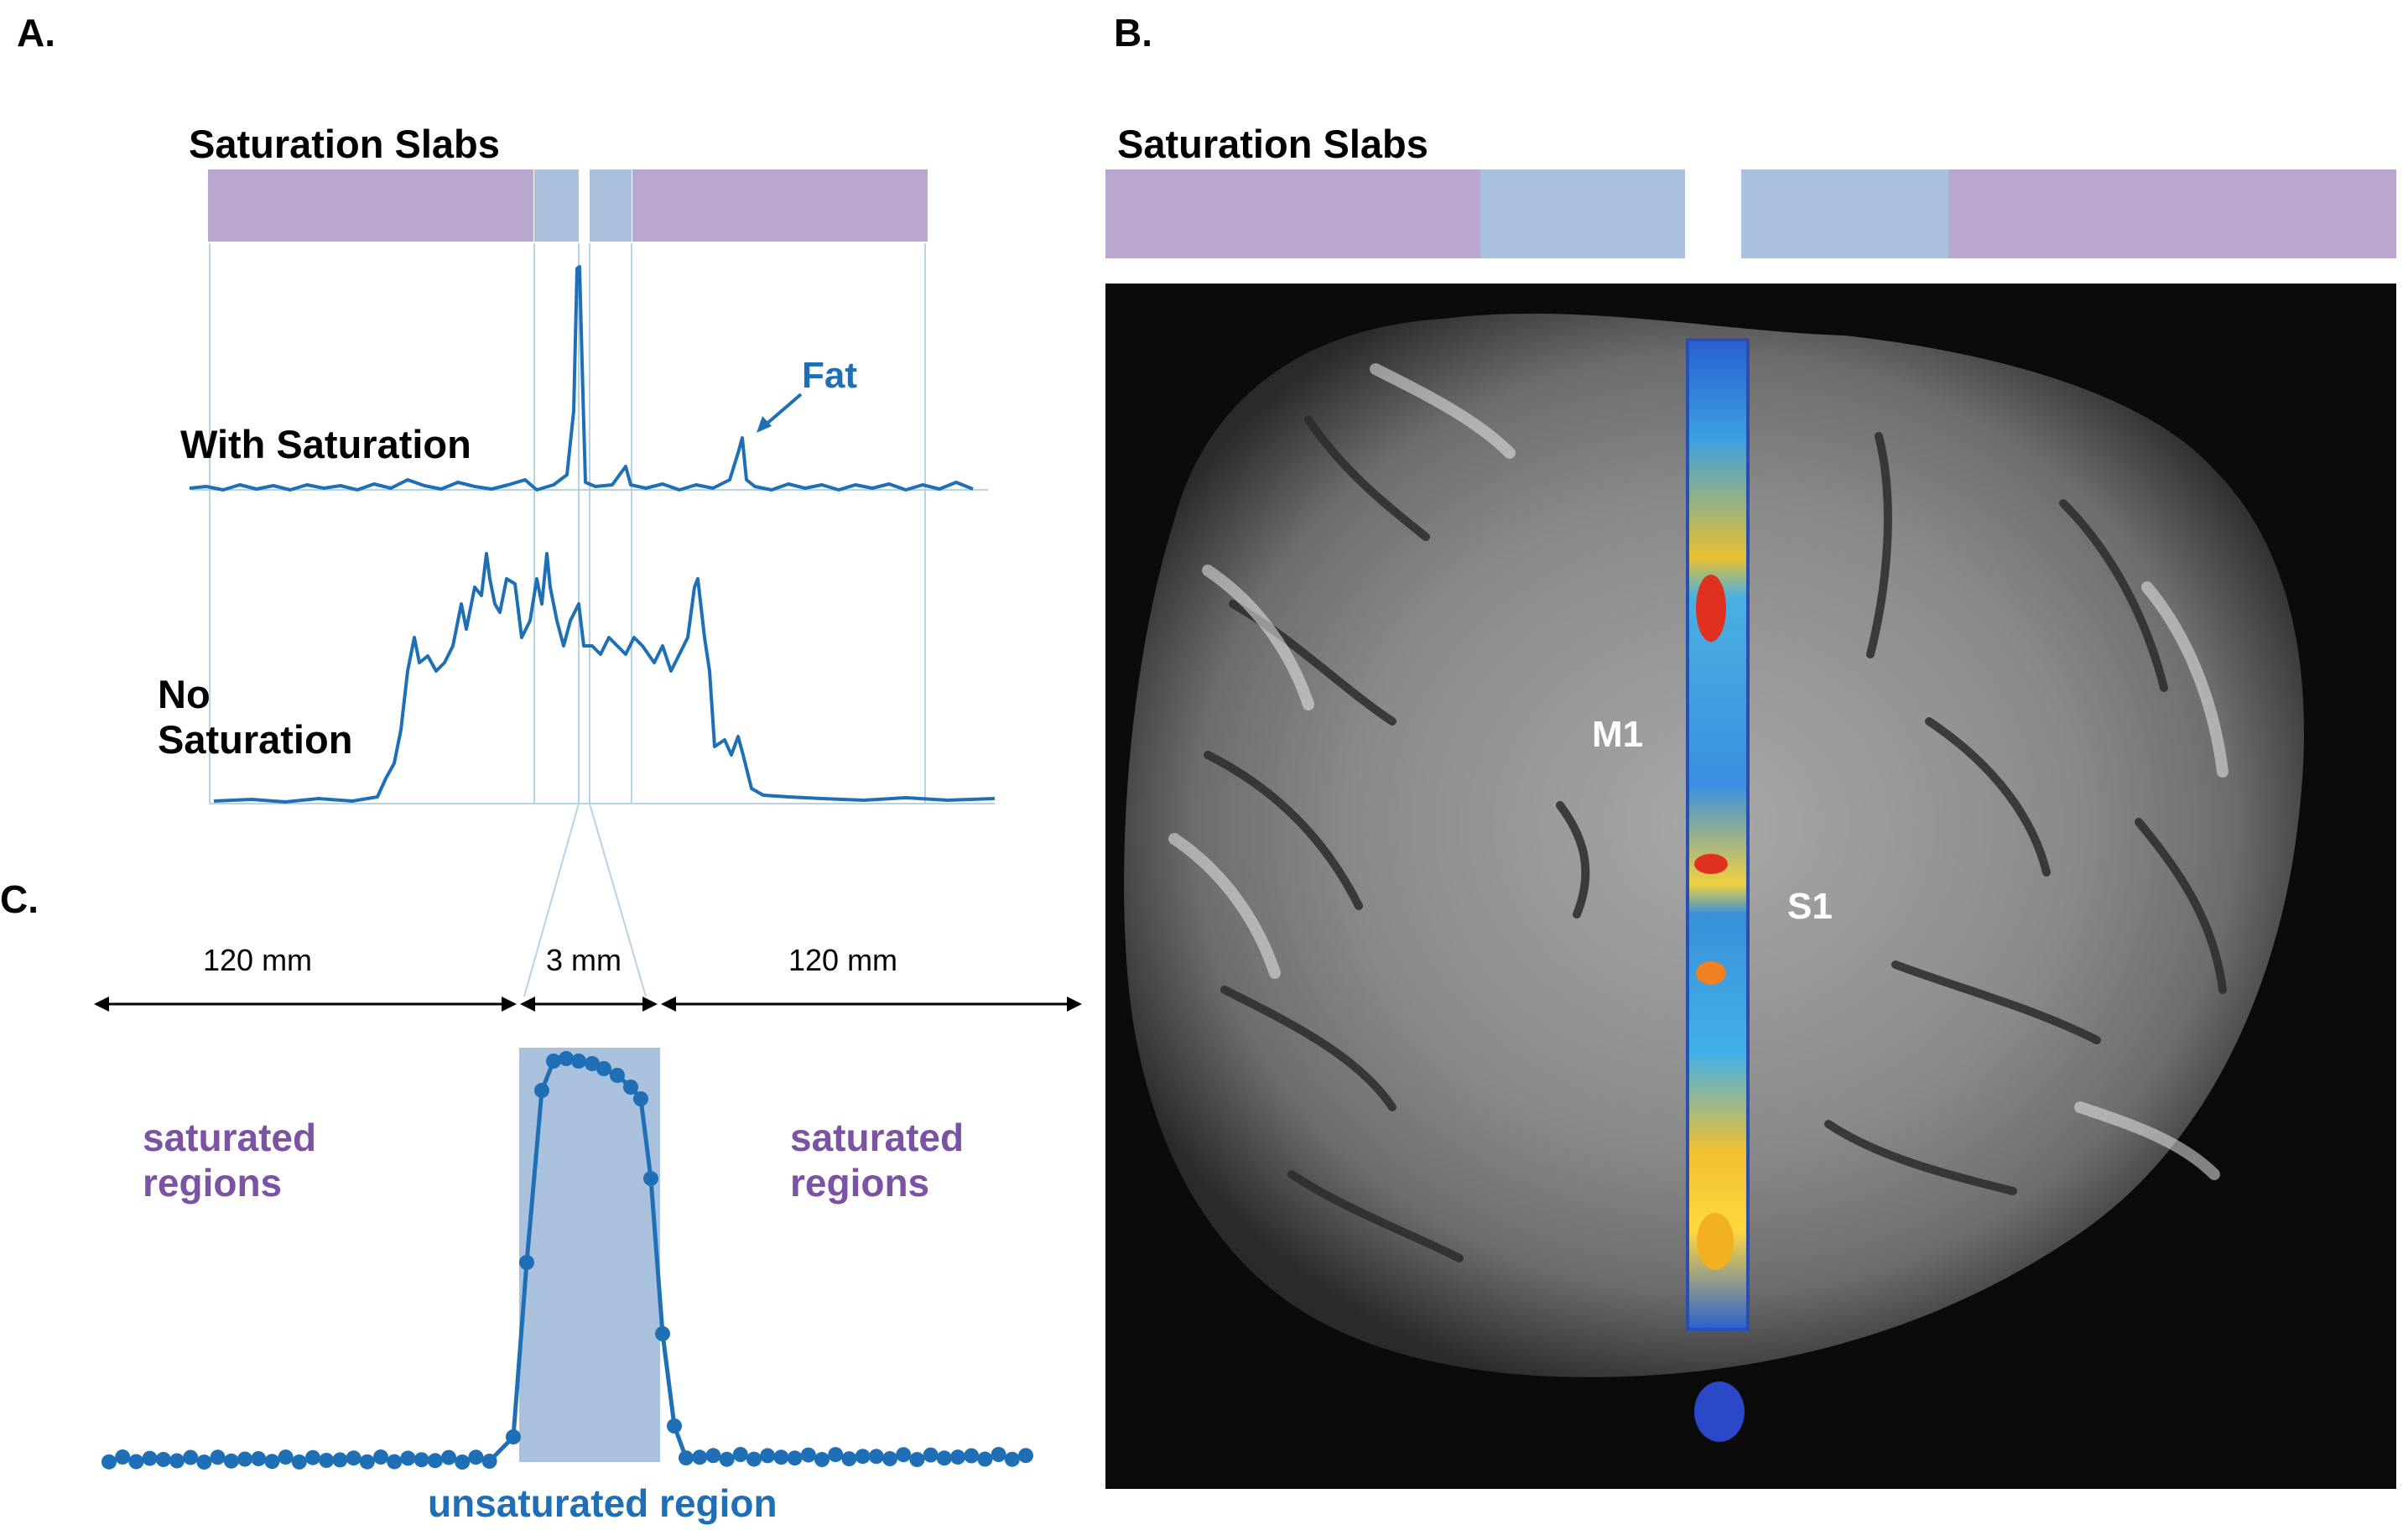  Describe the element at coordinates (1718, 834) in the screenshot. I see `measurement-strip` at that location.